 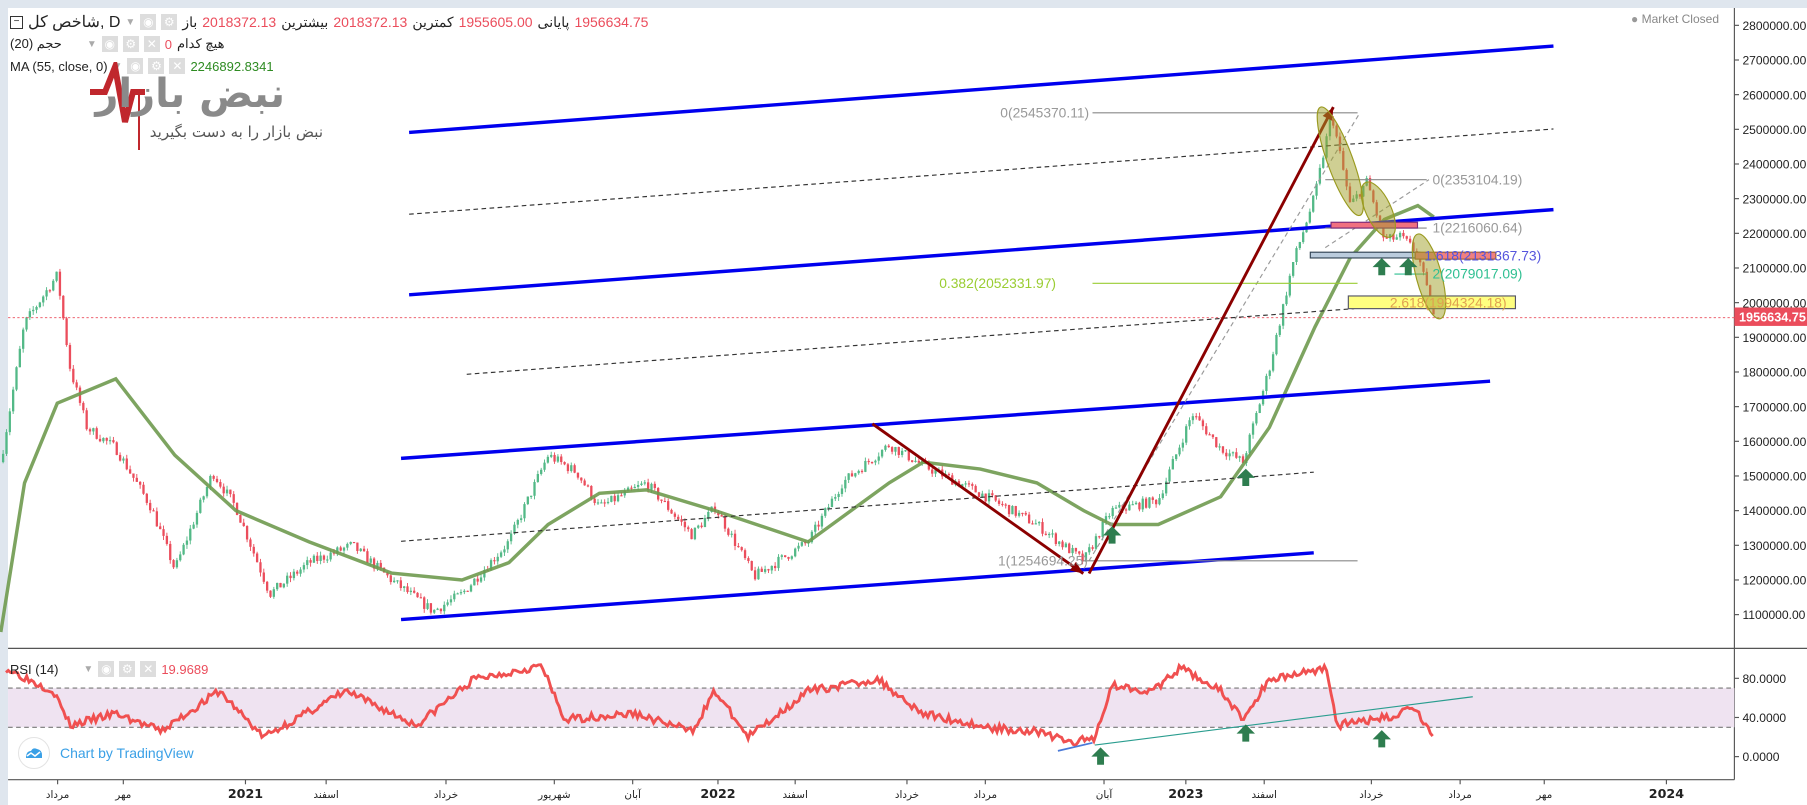 What do you see at coordinates (1477, 228) in the screenshot?
I see `fib-ext-1: 1(2216060.64)` at bounding box center [1477, 228].